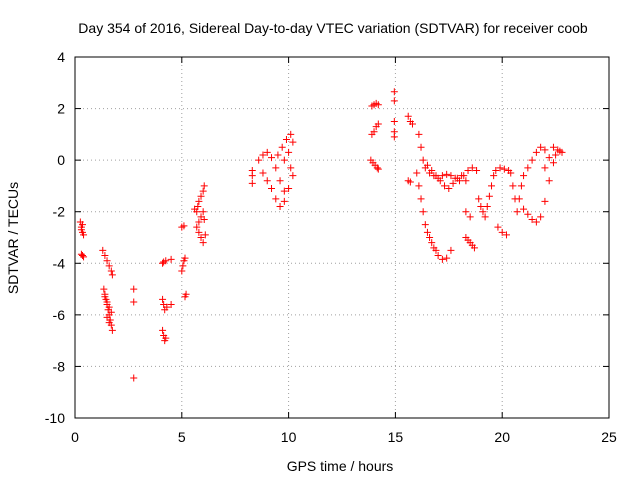 Image resolution: width=640 pixels, height=480 pixels. Describe the element at coordinates (61, 160) in the screenshot. I see `y-tick-label: 0` at that location.